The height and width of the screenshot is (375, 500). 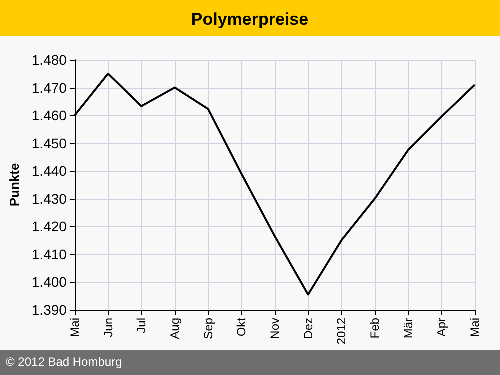 I want to click on y-tick-label: 1.440, so click(x=50, y=171).